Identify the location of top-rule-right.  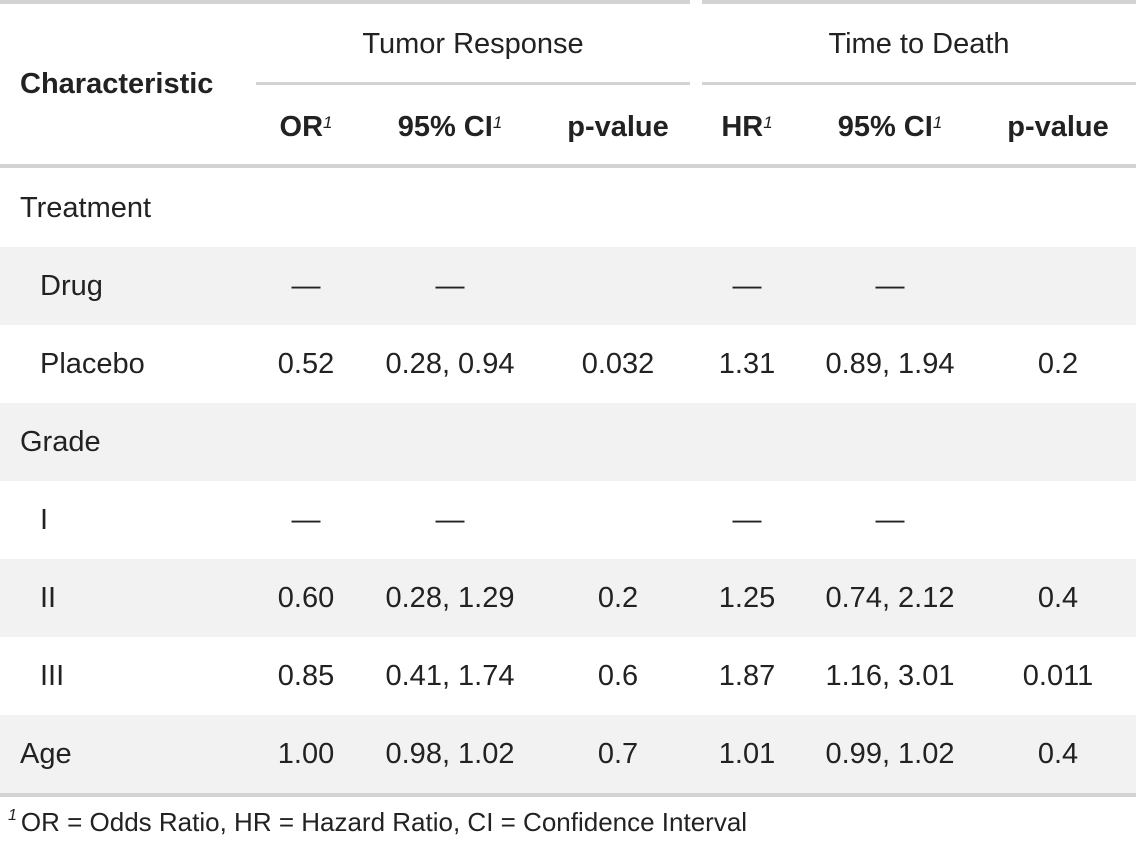
(919, 2).